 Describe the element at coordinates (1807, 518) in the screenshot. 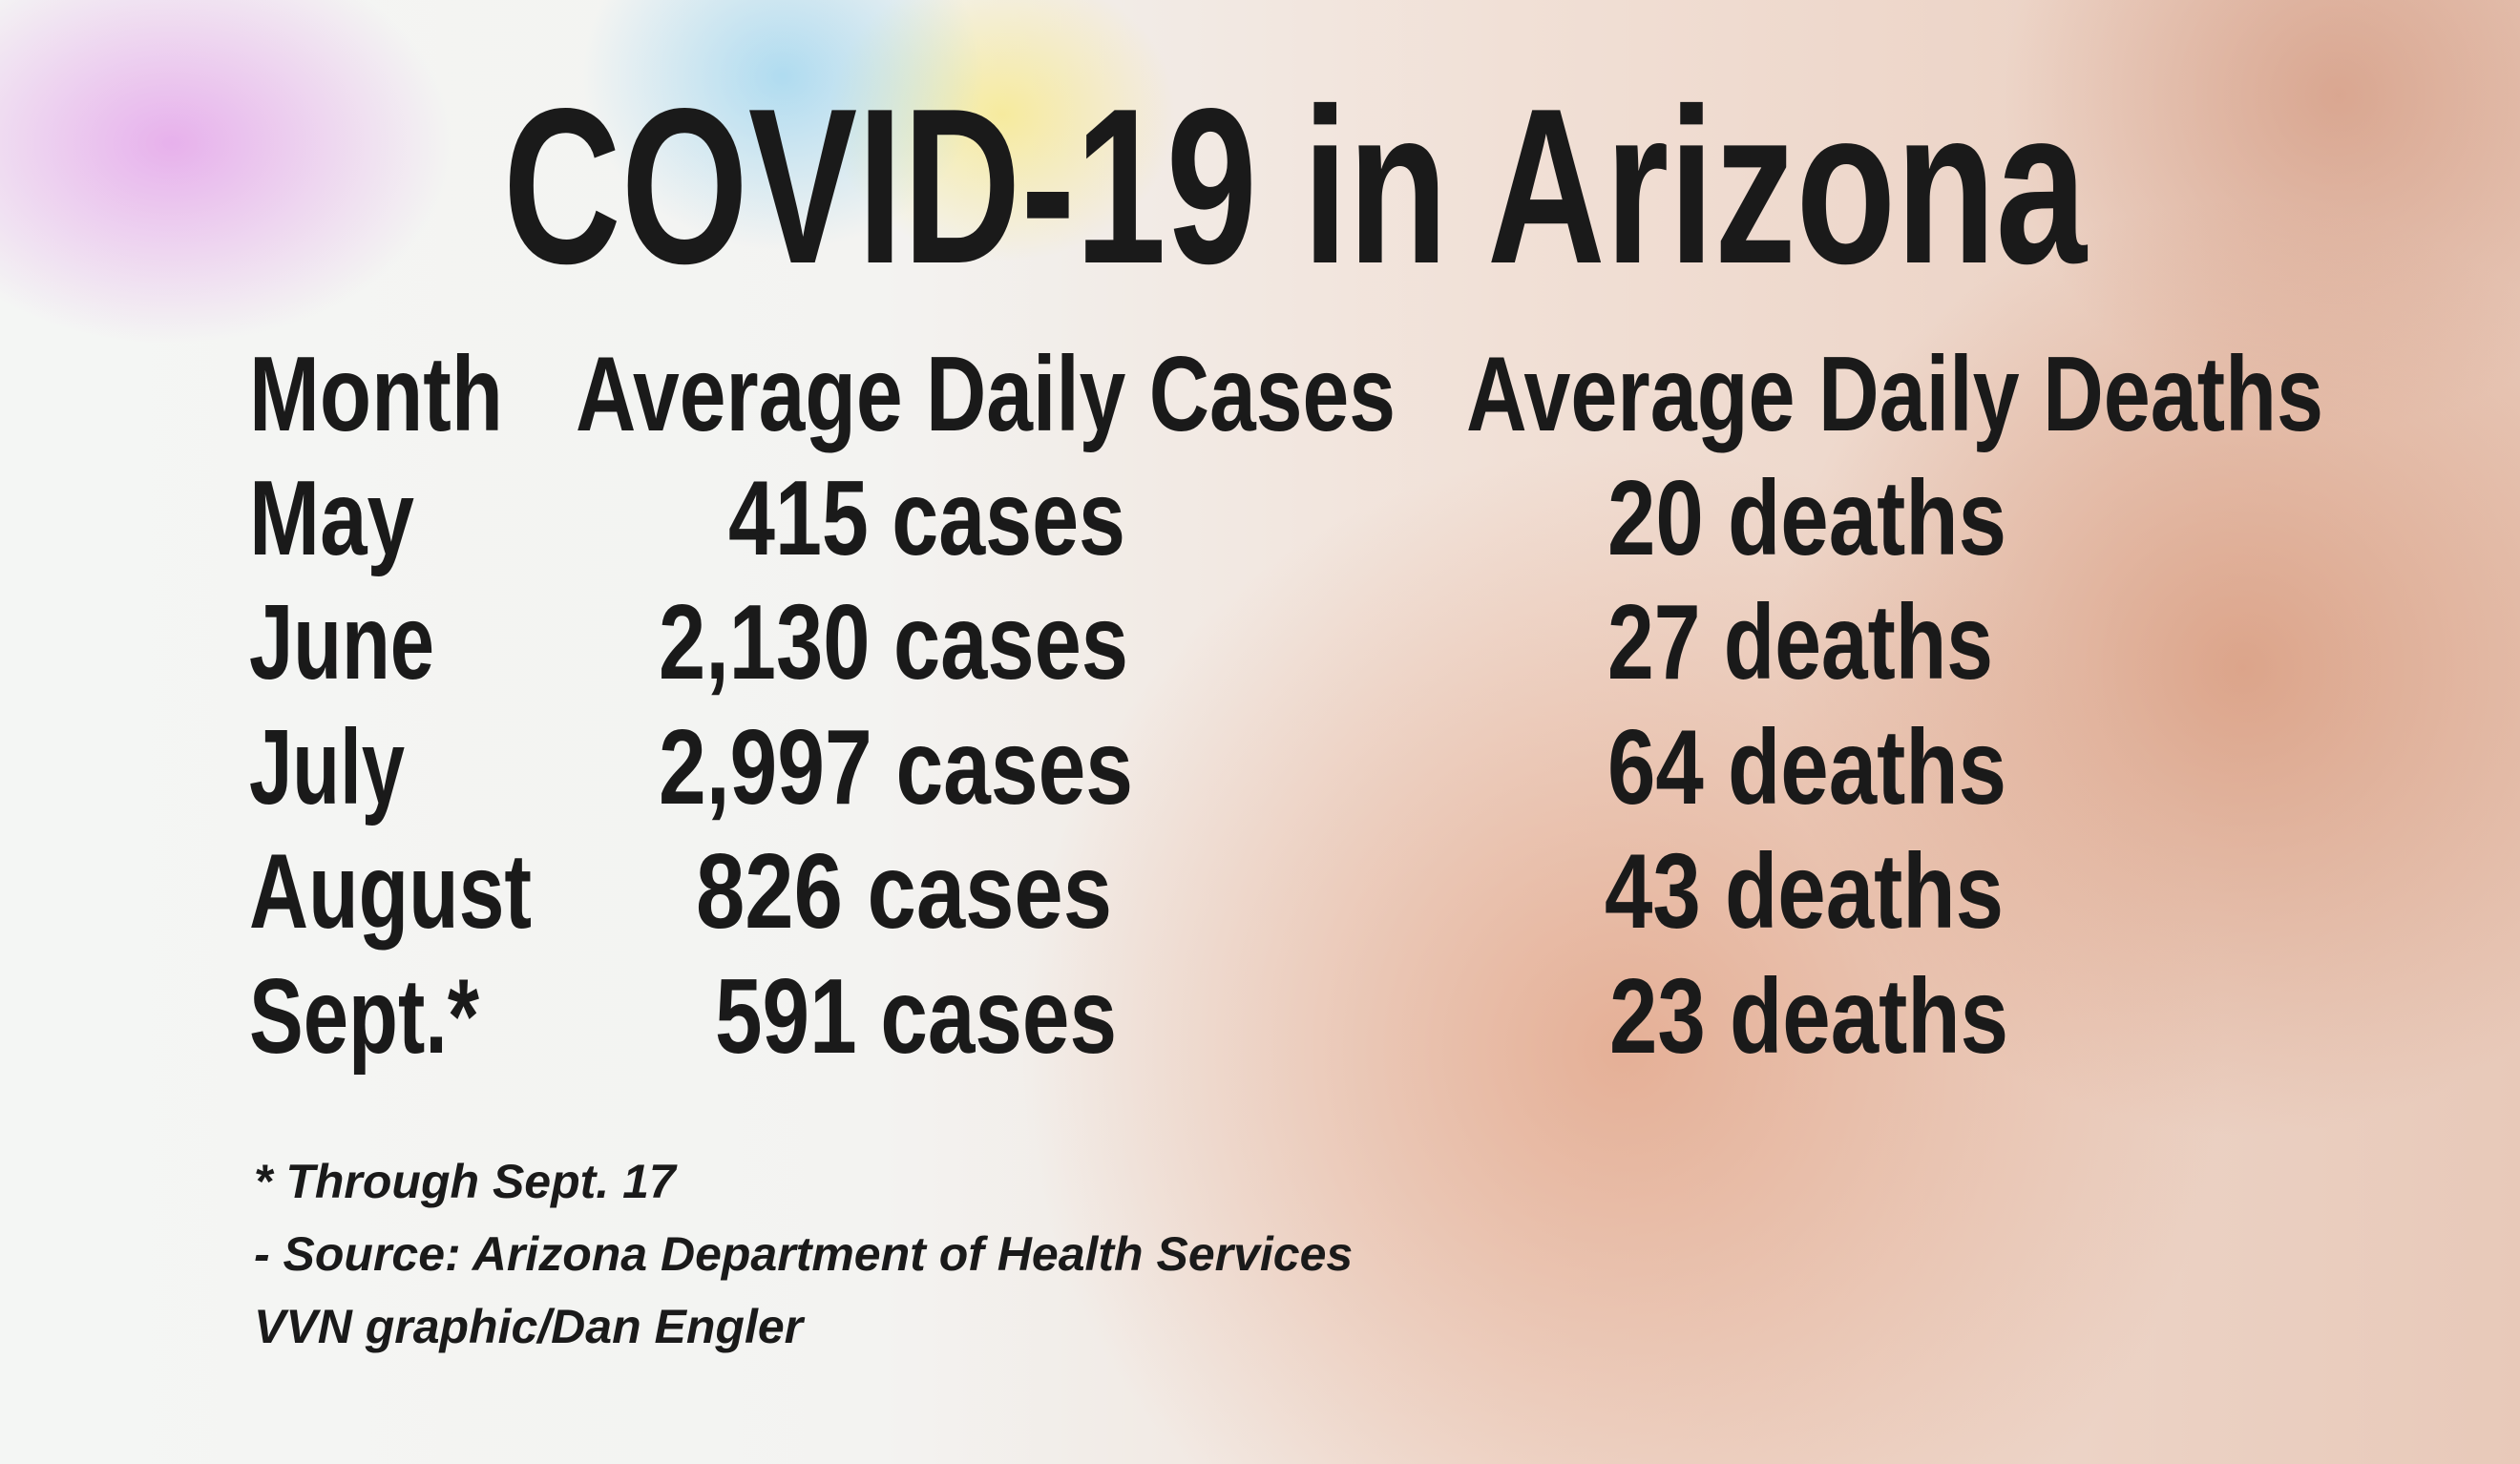

I see `deaths-cell: 20 deaths` at that location.